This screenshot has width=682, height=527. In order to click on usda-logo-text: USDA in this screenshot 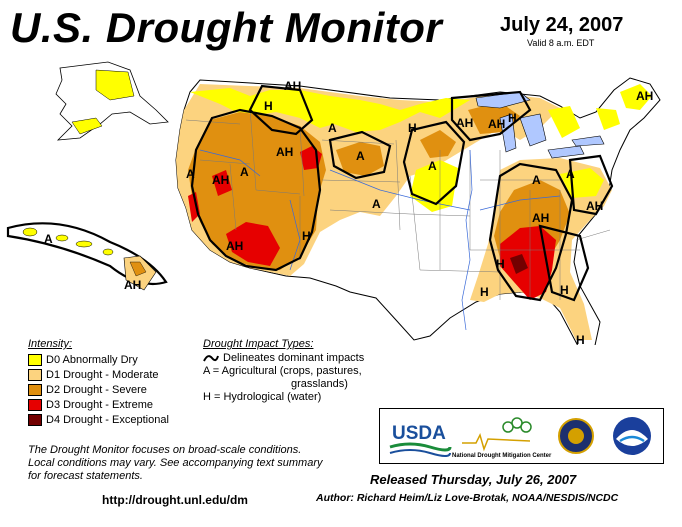, I will do `click(419, 433)`.